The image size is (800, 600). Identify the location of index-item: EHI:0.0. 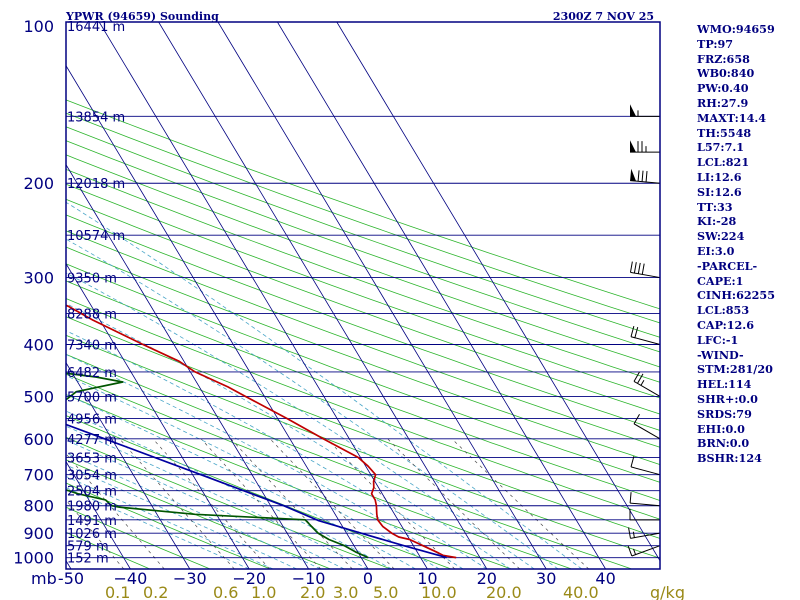
(721, 428).